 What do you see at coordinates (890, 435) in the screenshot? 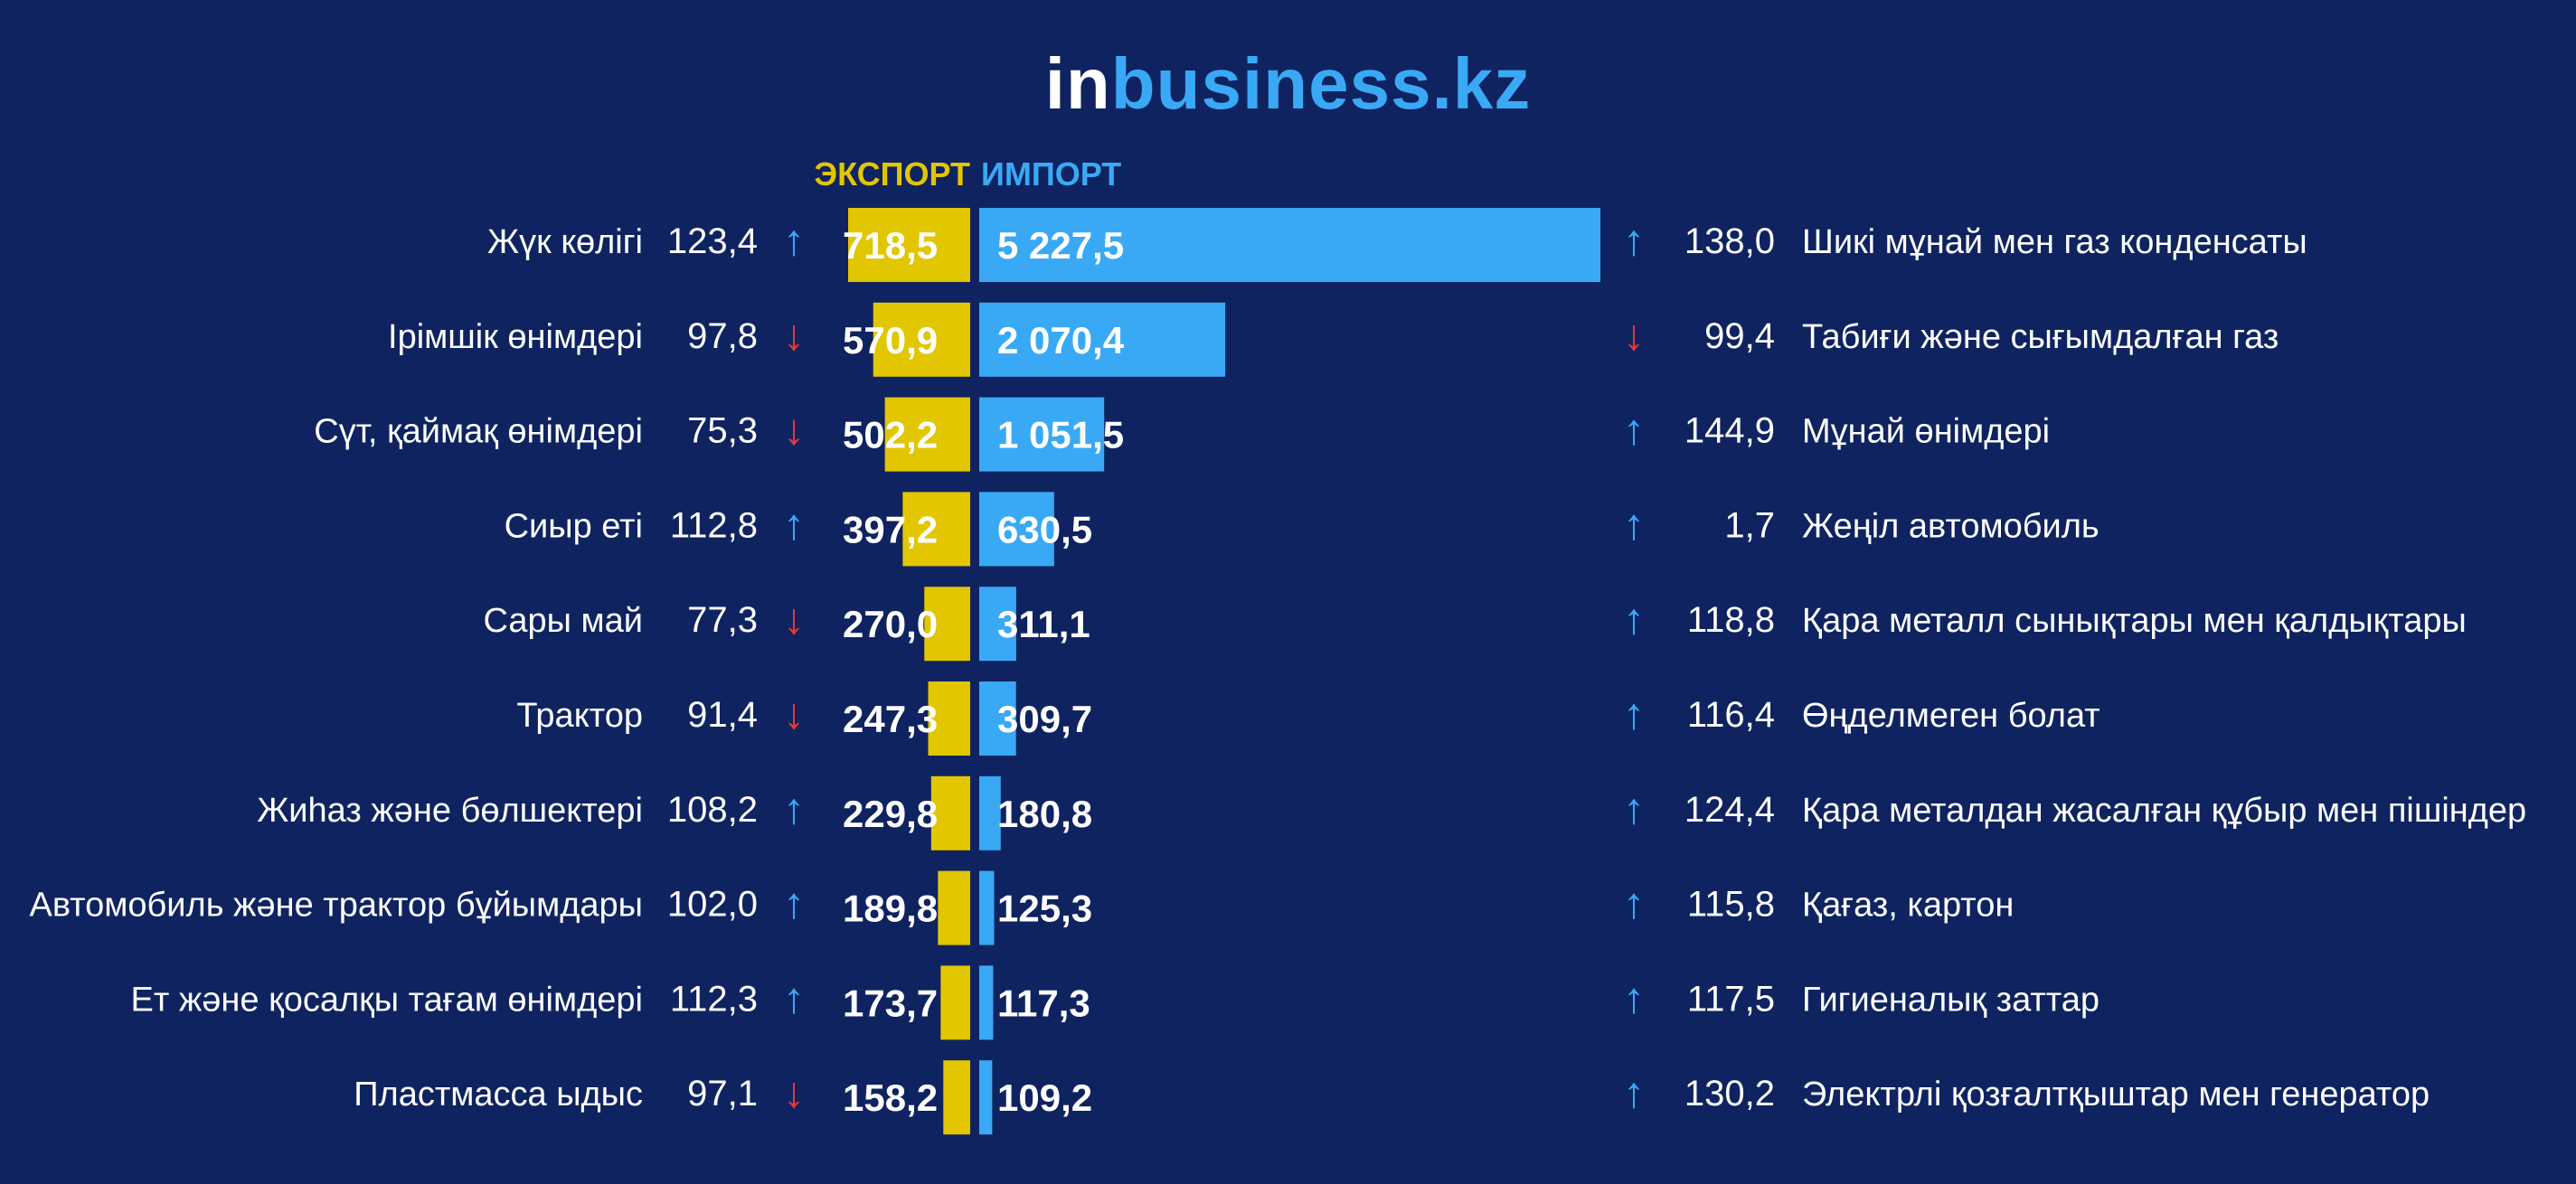
I see `export-bar-label: 502,2` at bounding box center [890, 435].